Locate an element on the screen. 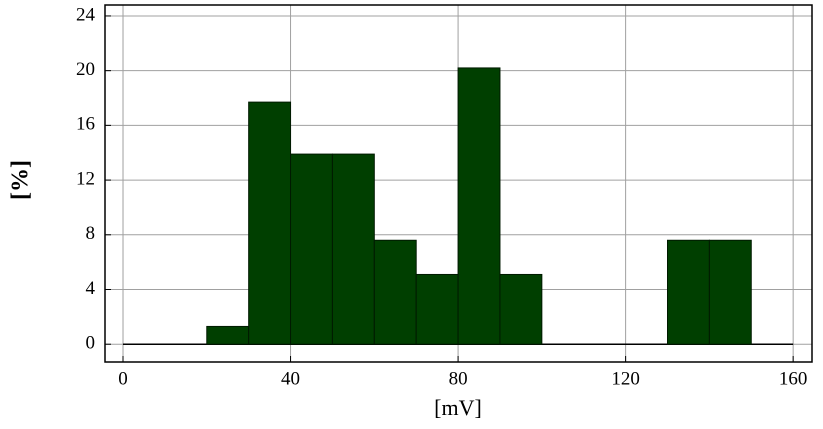 The width and height of the screenshot is (823, 429). x-tick-label: 40 is located at coordinates (290, 378).